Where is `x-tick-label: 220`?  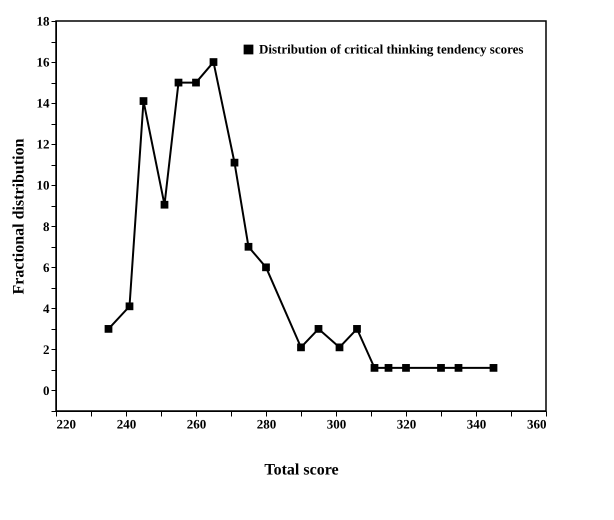 x-tick-label: 220 is located at coordinates (66, 424).